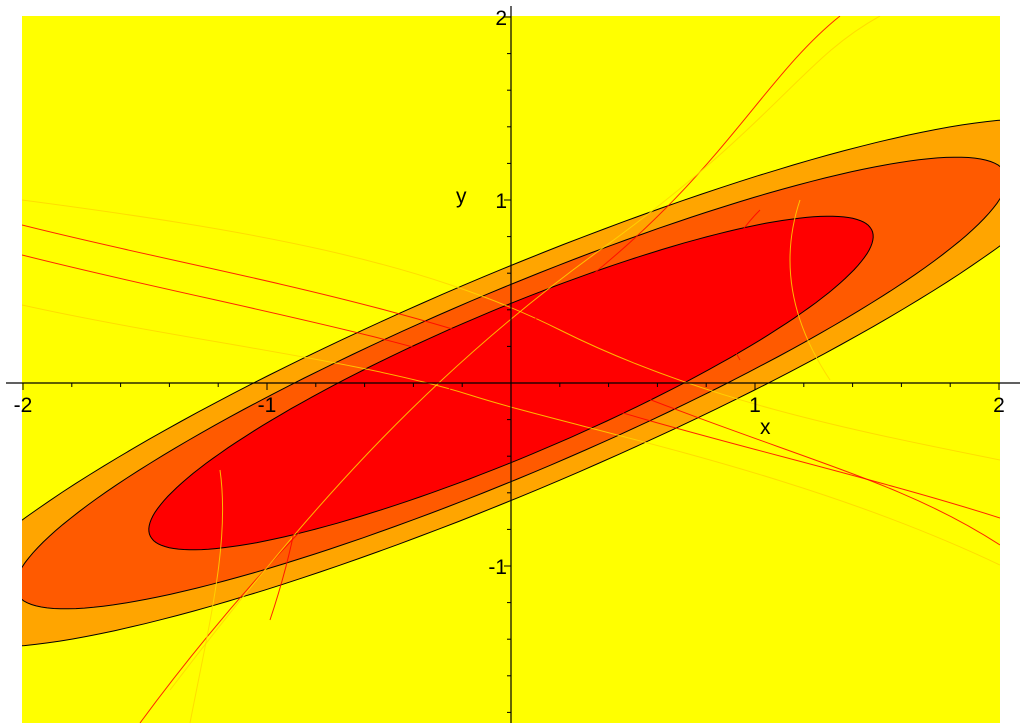  Describe the element at coordinates (501, 201) in the screenshot. I see `y-tick-label: 1` at that location.